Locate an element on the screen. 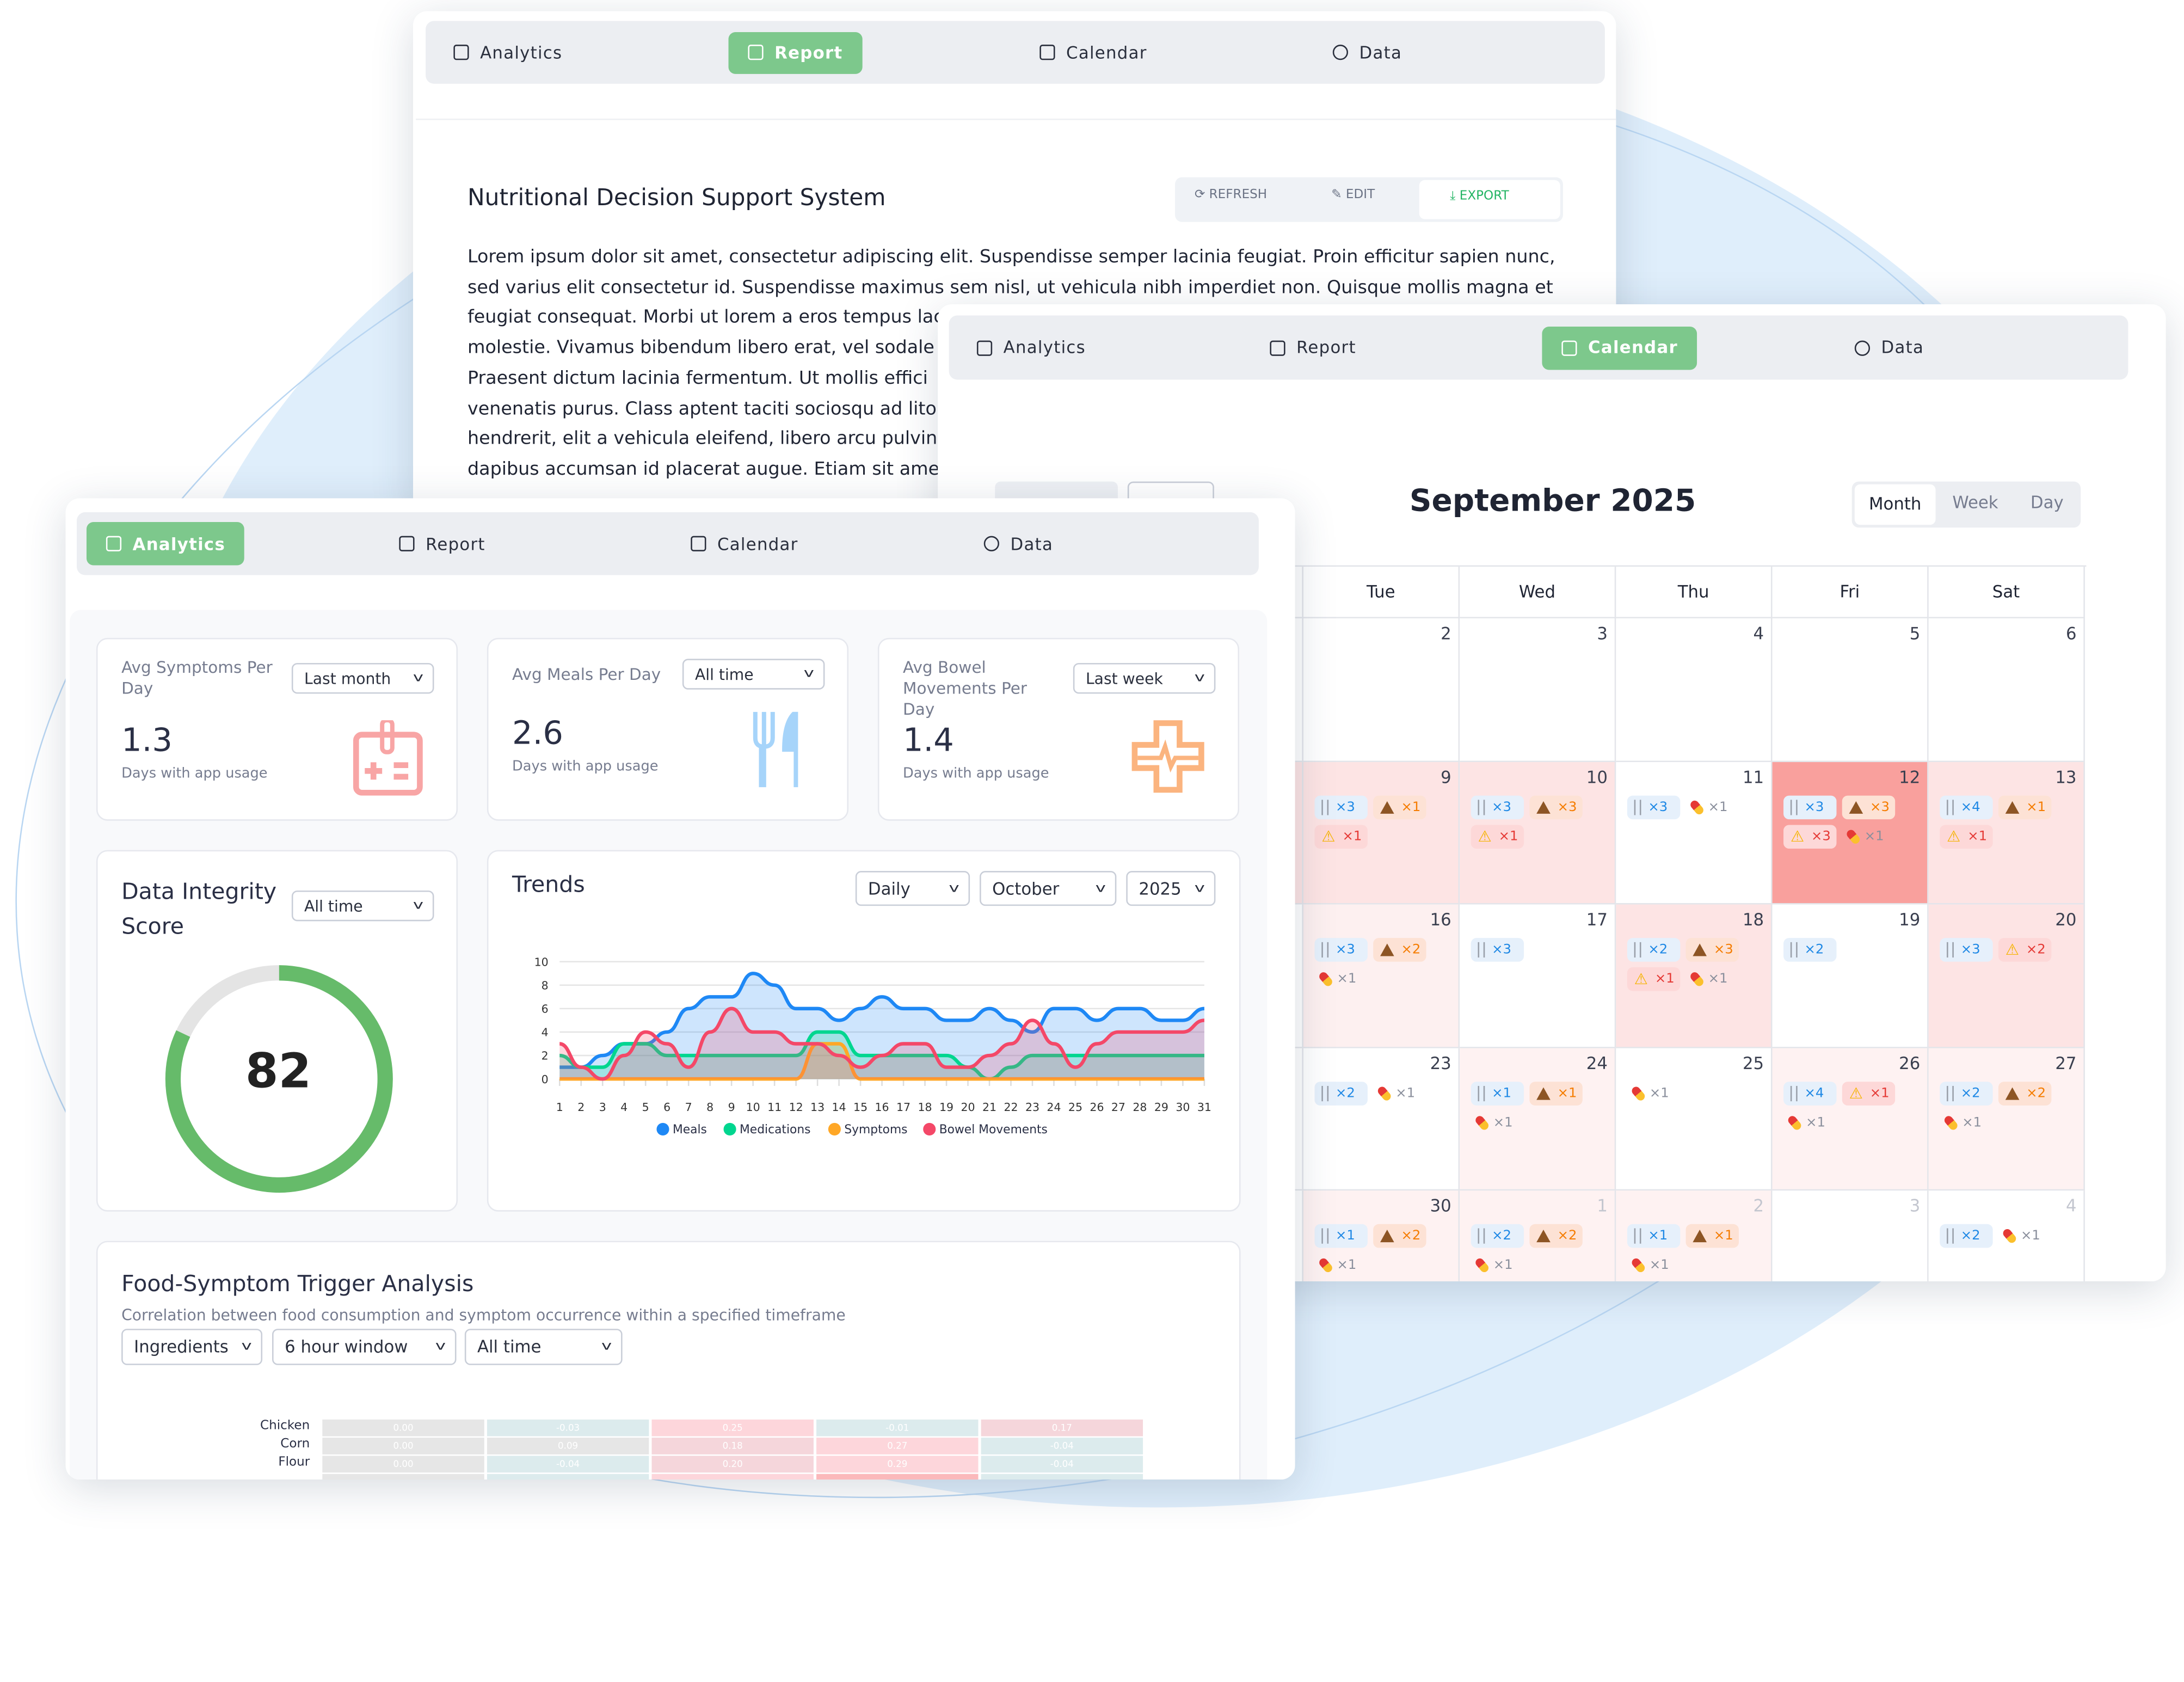 The width and height of the screenshot is (2184, 1682). calendar-day: 18 ×2 ×3 ⚠ ×1 ×1 is located at coordinates (1694, 976).